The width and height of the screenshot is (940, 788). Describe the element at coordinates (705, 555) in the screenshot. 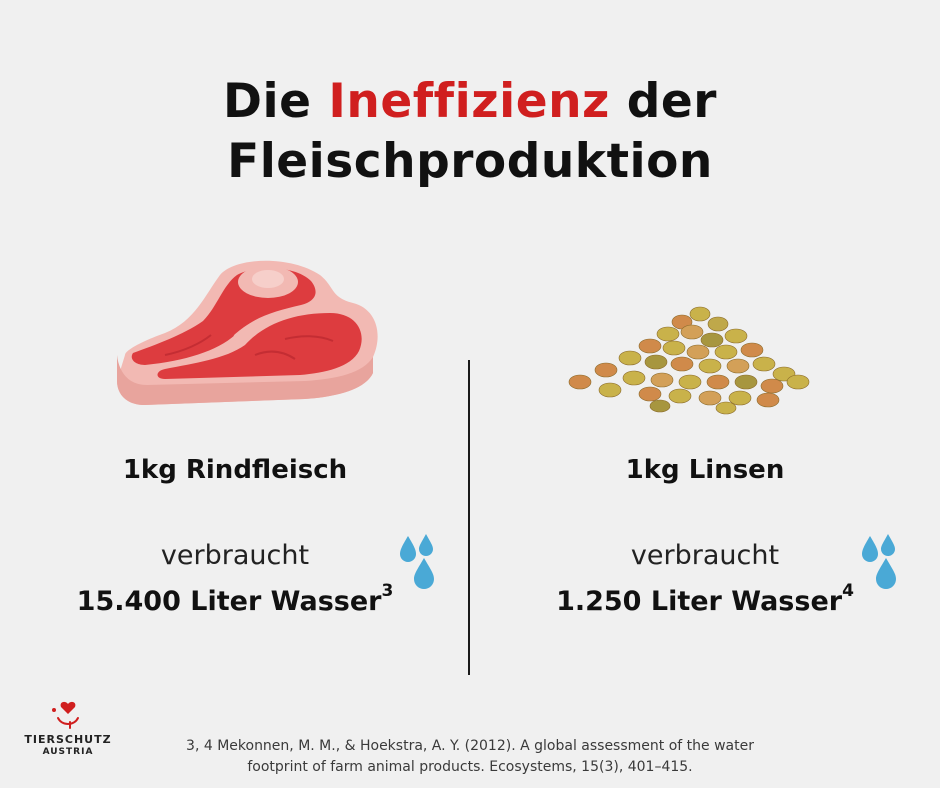

I see `lentils-verb: verbraucht` at that location.